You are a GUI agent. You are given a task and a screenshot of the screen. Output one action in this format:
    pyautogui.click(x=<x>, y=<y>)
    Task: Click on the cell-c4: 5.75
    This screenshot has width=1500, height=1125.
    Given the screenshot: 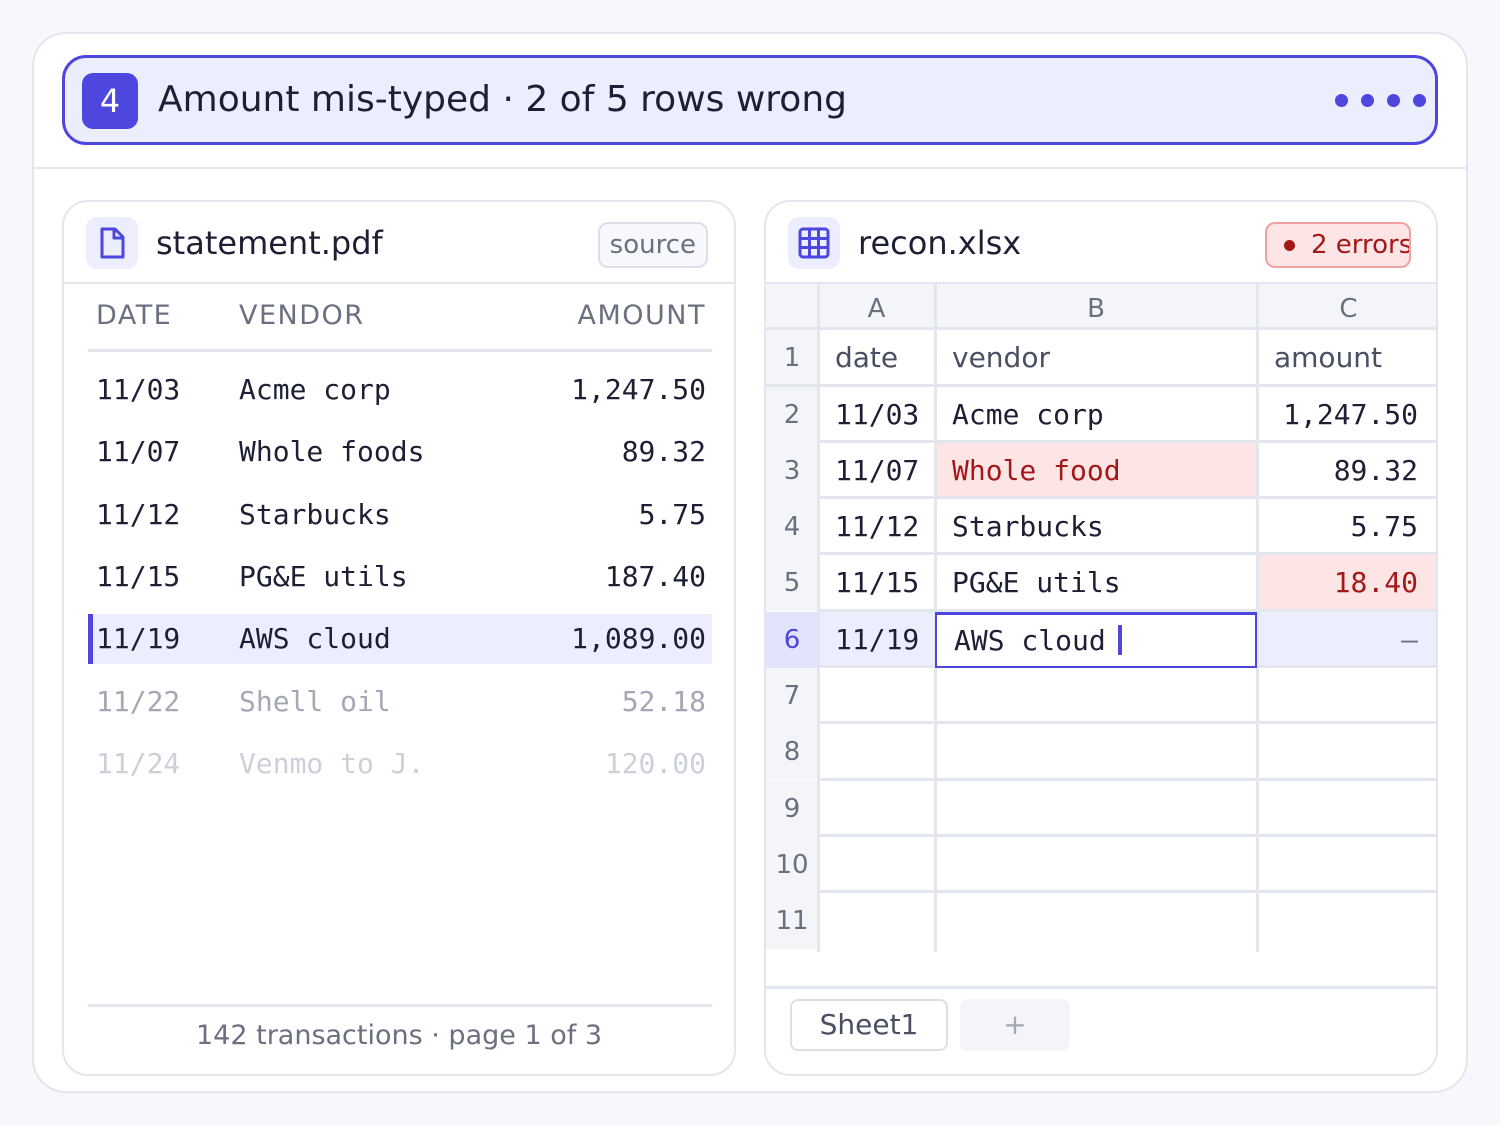 What is the action you would take?
    pyautogui.click(x=1384, y=526)
    